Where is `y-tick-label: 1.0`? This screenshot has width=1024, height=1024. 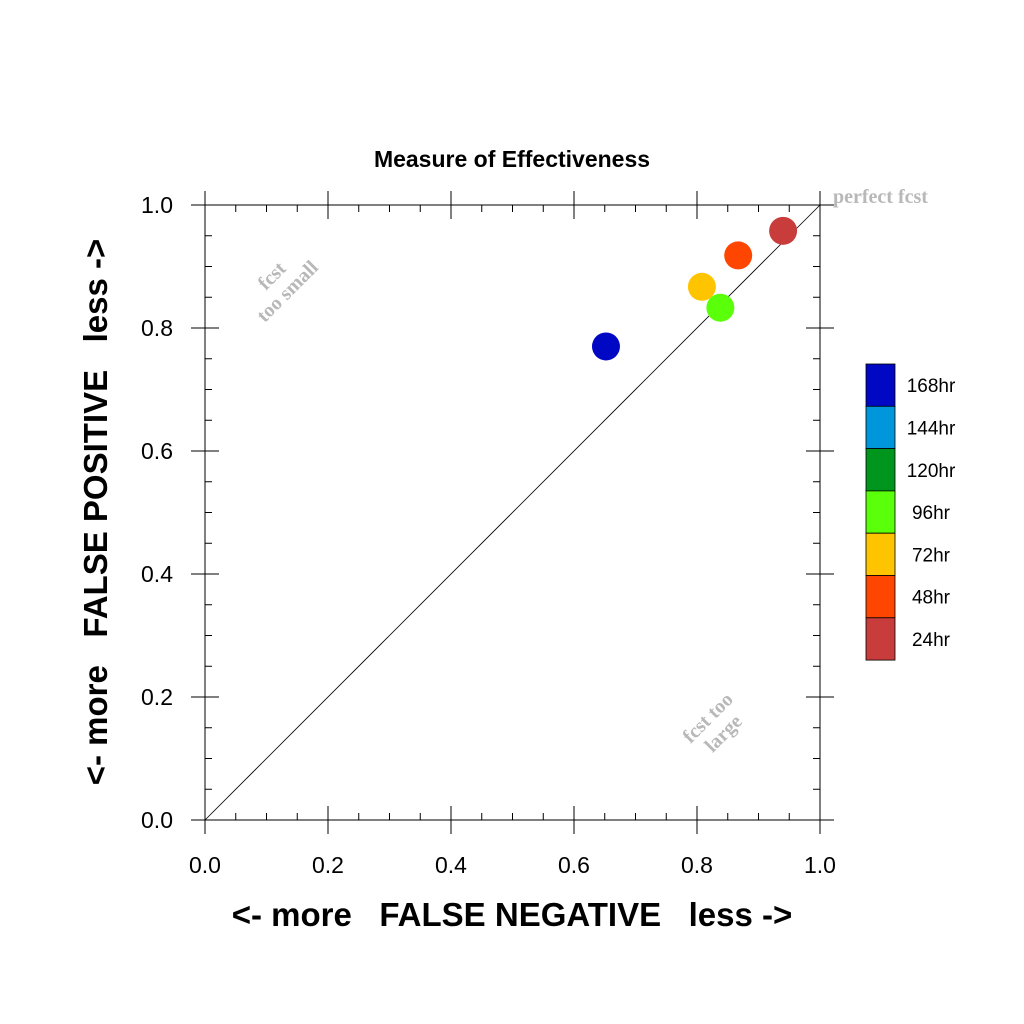 y-tick-label: 1.0 is located at coordinates (157, 205).